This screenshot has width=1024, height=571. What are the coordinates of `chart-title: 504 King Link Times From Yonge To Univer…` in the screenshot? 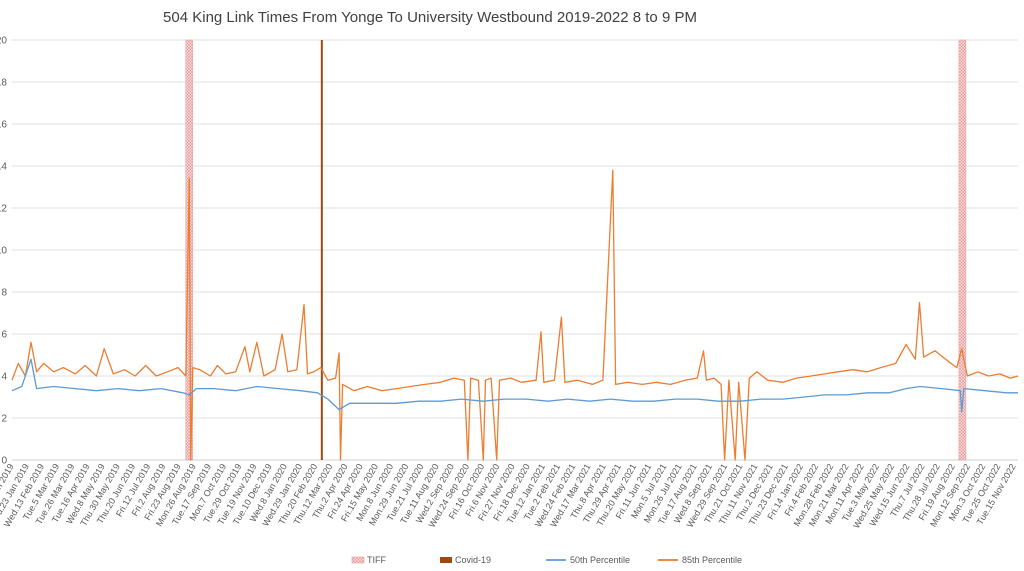 It's located at (430, 17).